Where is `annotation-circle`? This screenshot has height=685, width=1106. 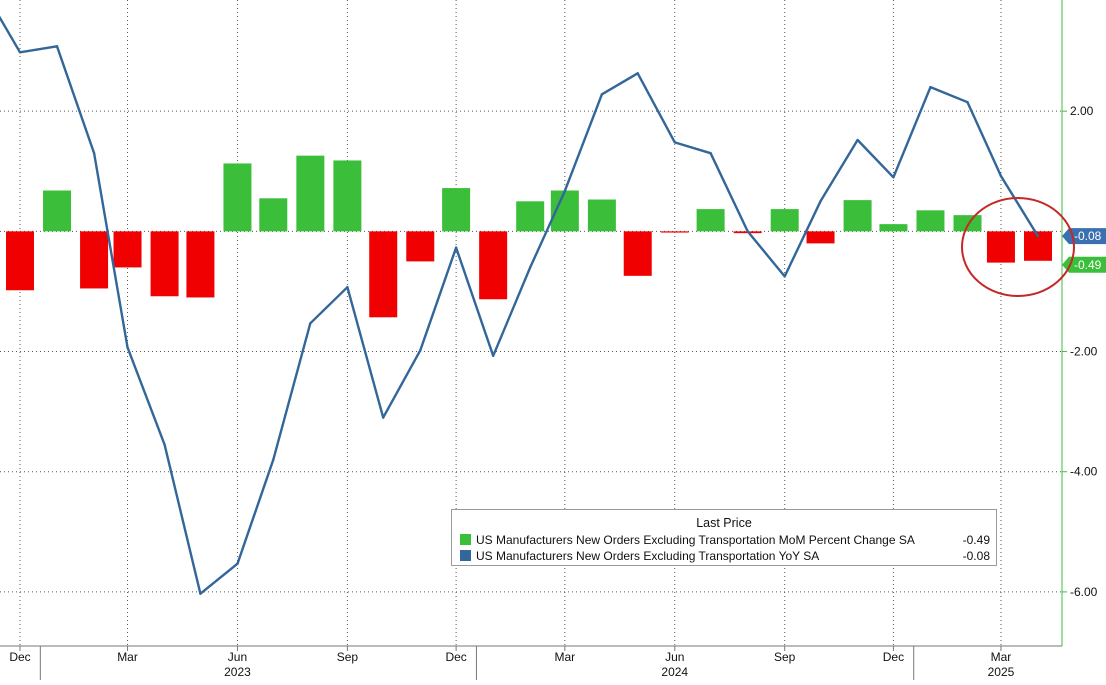
annotation-circle is located at coordinates (1018, 247).